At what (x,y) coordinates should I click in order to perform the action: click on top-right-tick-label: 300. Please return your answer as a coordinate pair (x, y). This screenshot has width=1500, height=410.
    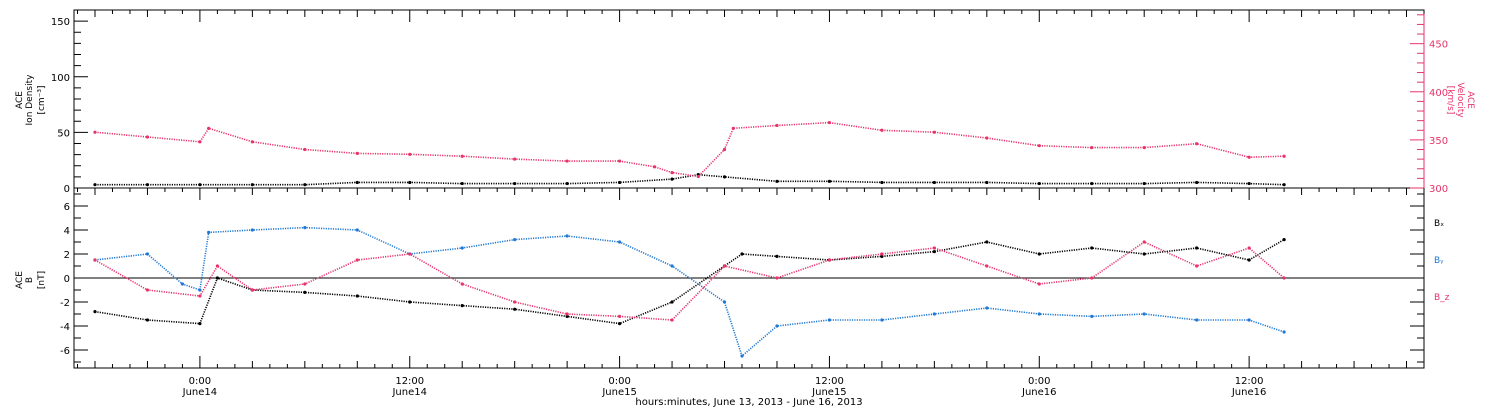
    Looking at the image, I should click on (1438, 189).